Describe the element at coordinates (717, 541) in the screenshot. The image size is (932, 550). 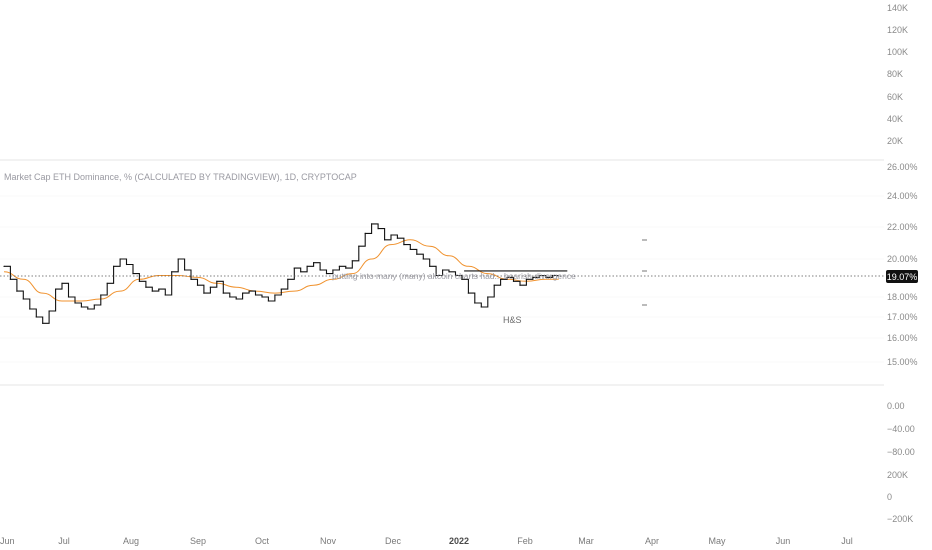
I see `x-tick-label: May` at that location.